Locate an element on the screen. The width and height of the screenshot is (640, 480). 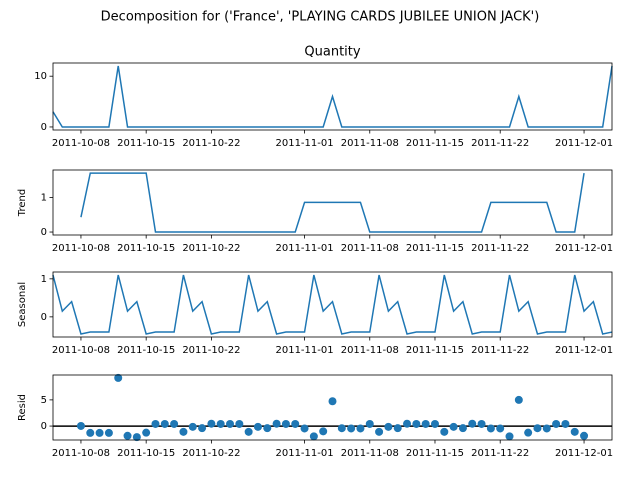
y-tick-label: 10 is located at coordinates (40, 76).